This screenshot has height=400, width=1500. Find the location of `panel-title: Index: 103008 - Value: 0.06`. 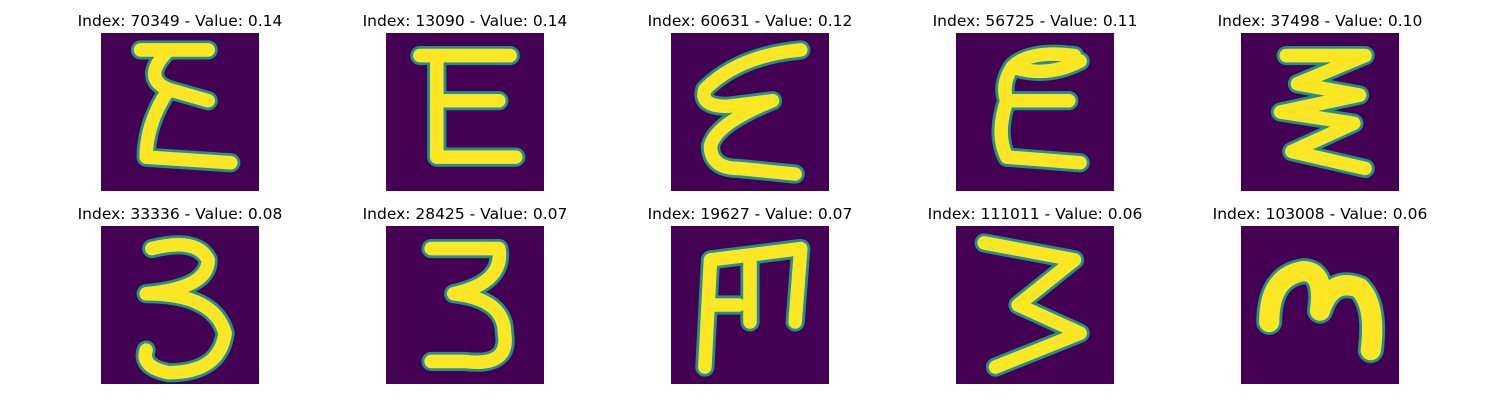

panel-title: Index: 103008 - Value: 0.06 is located at coordinates (1320, 214).